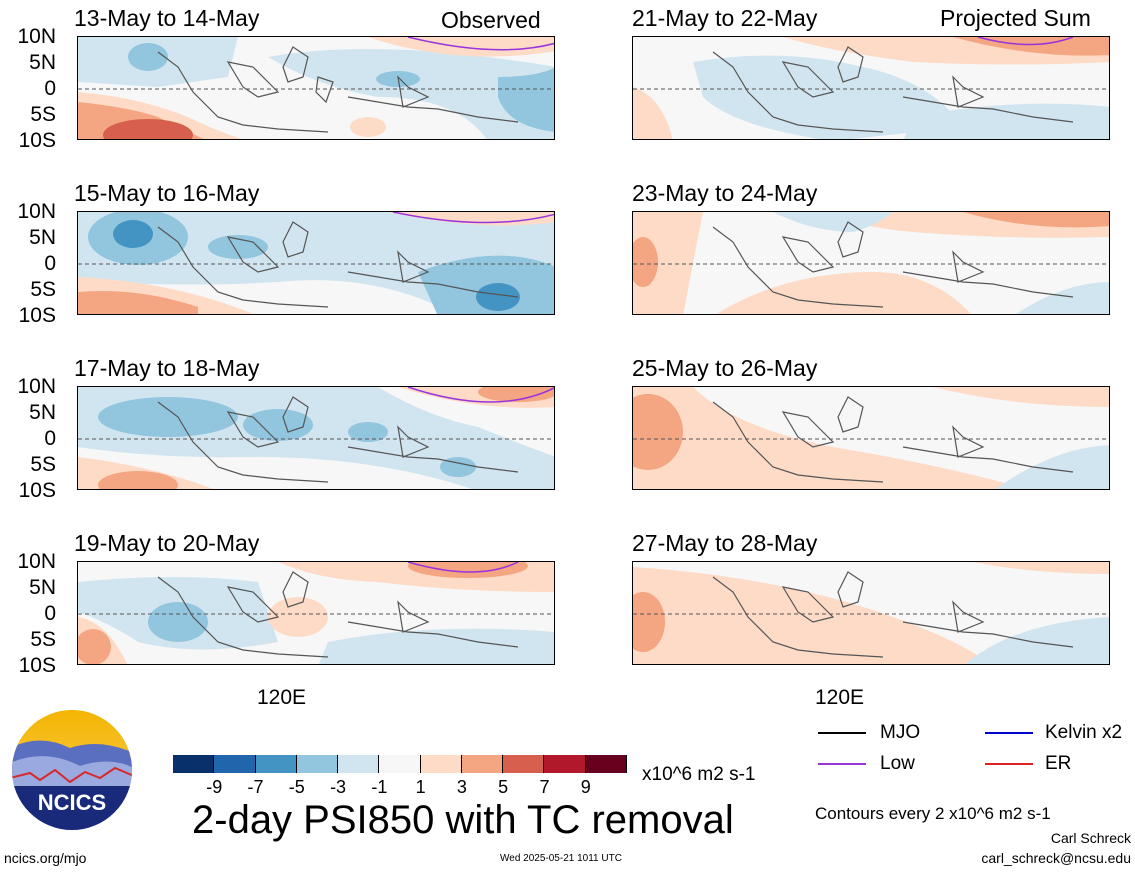 The height and width of the screenshot is (873, 1135). I want to click on colorbar-tick-label: -5, so click(296, 787).